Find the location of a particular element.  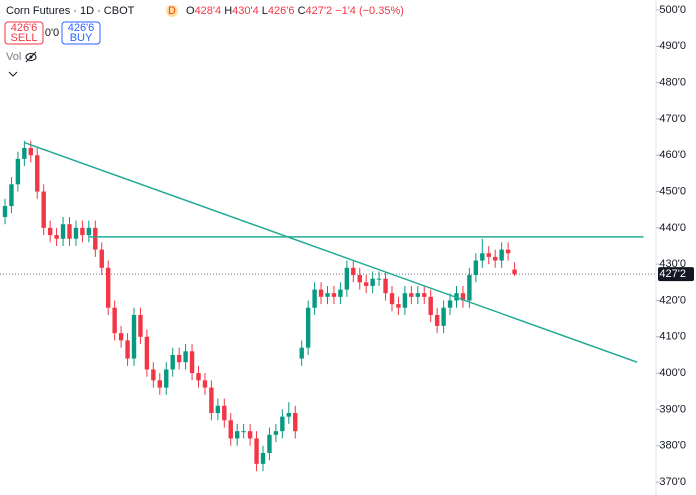

y-tick-label: 470'0 is located at coordinates (672, 119).